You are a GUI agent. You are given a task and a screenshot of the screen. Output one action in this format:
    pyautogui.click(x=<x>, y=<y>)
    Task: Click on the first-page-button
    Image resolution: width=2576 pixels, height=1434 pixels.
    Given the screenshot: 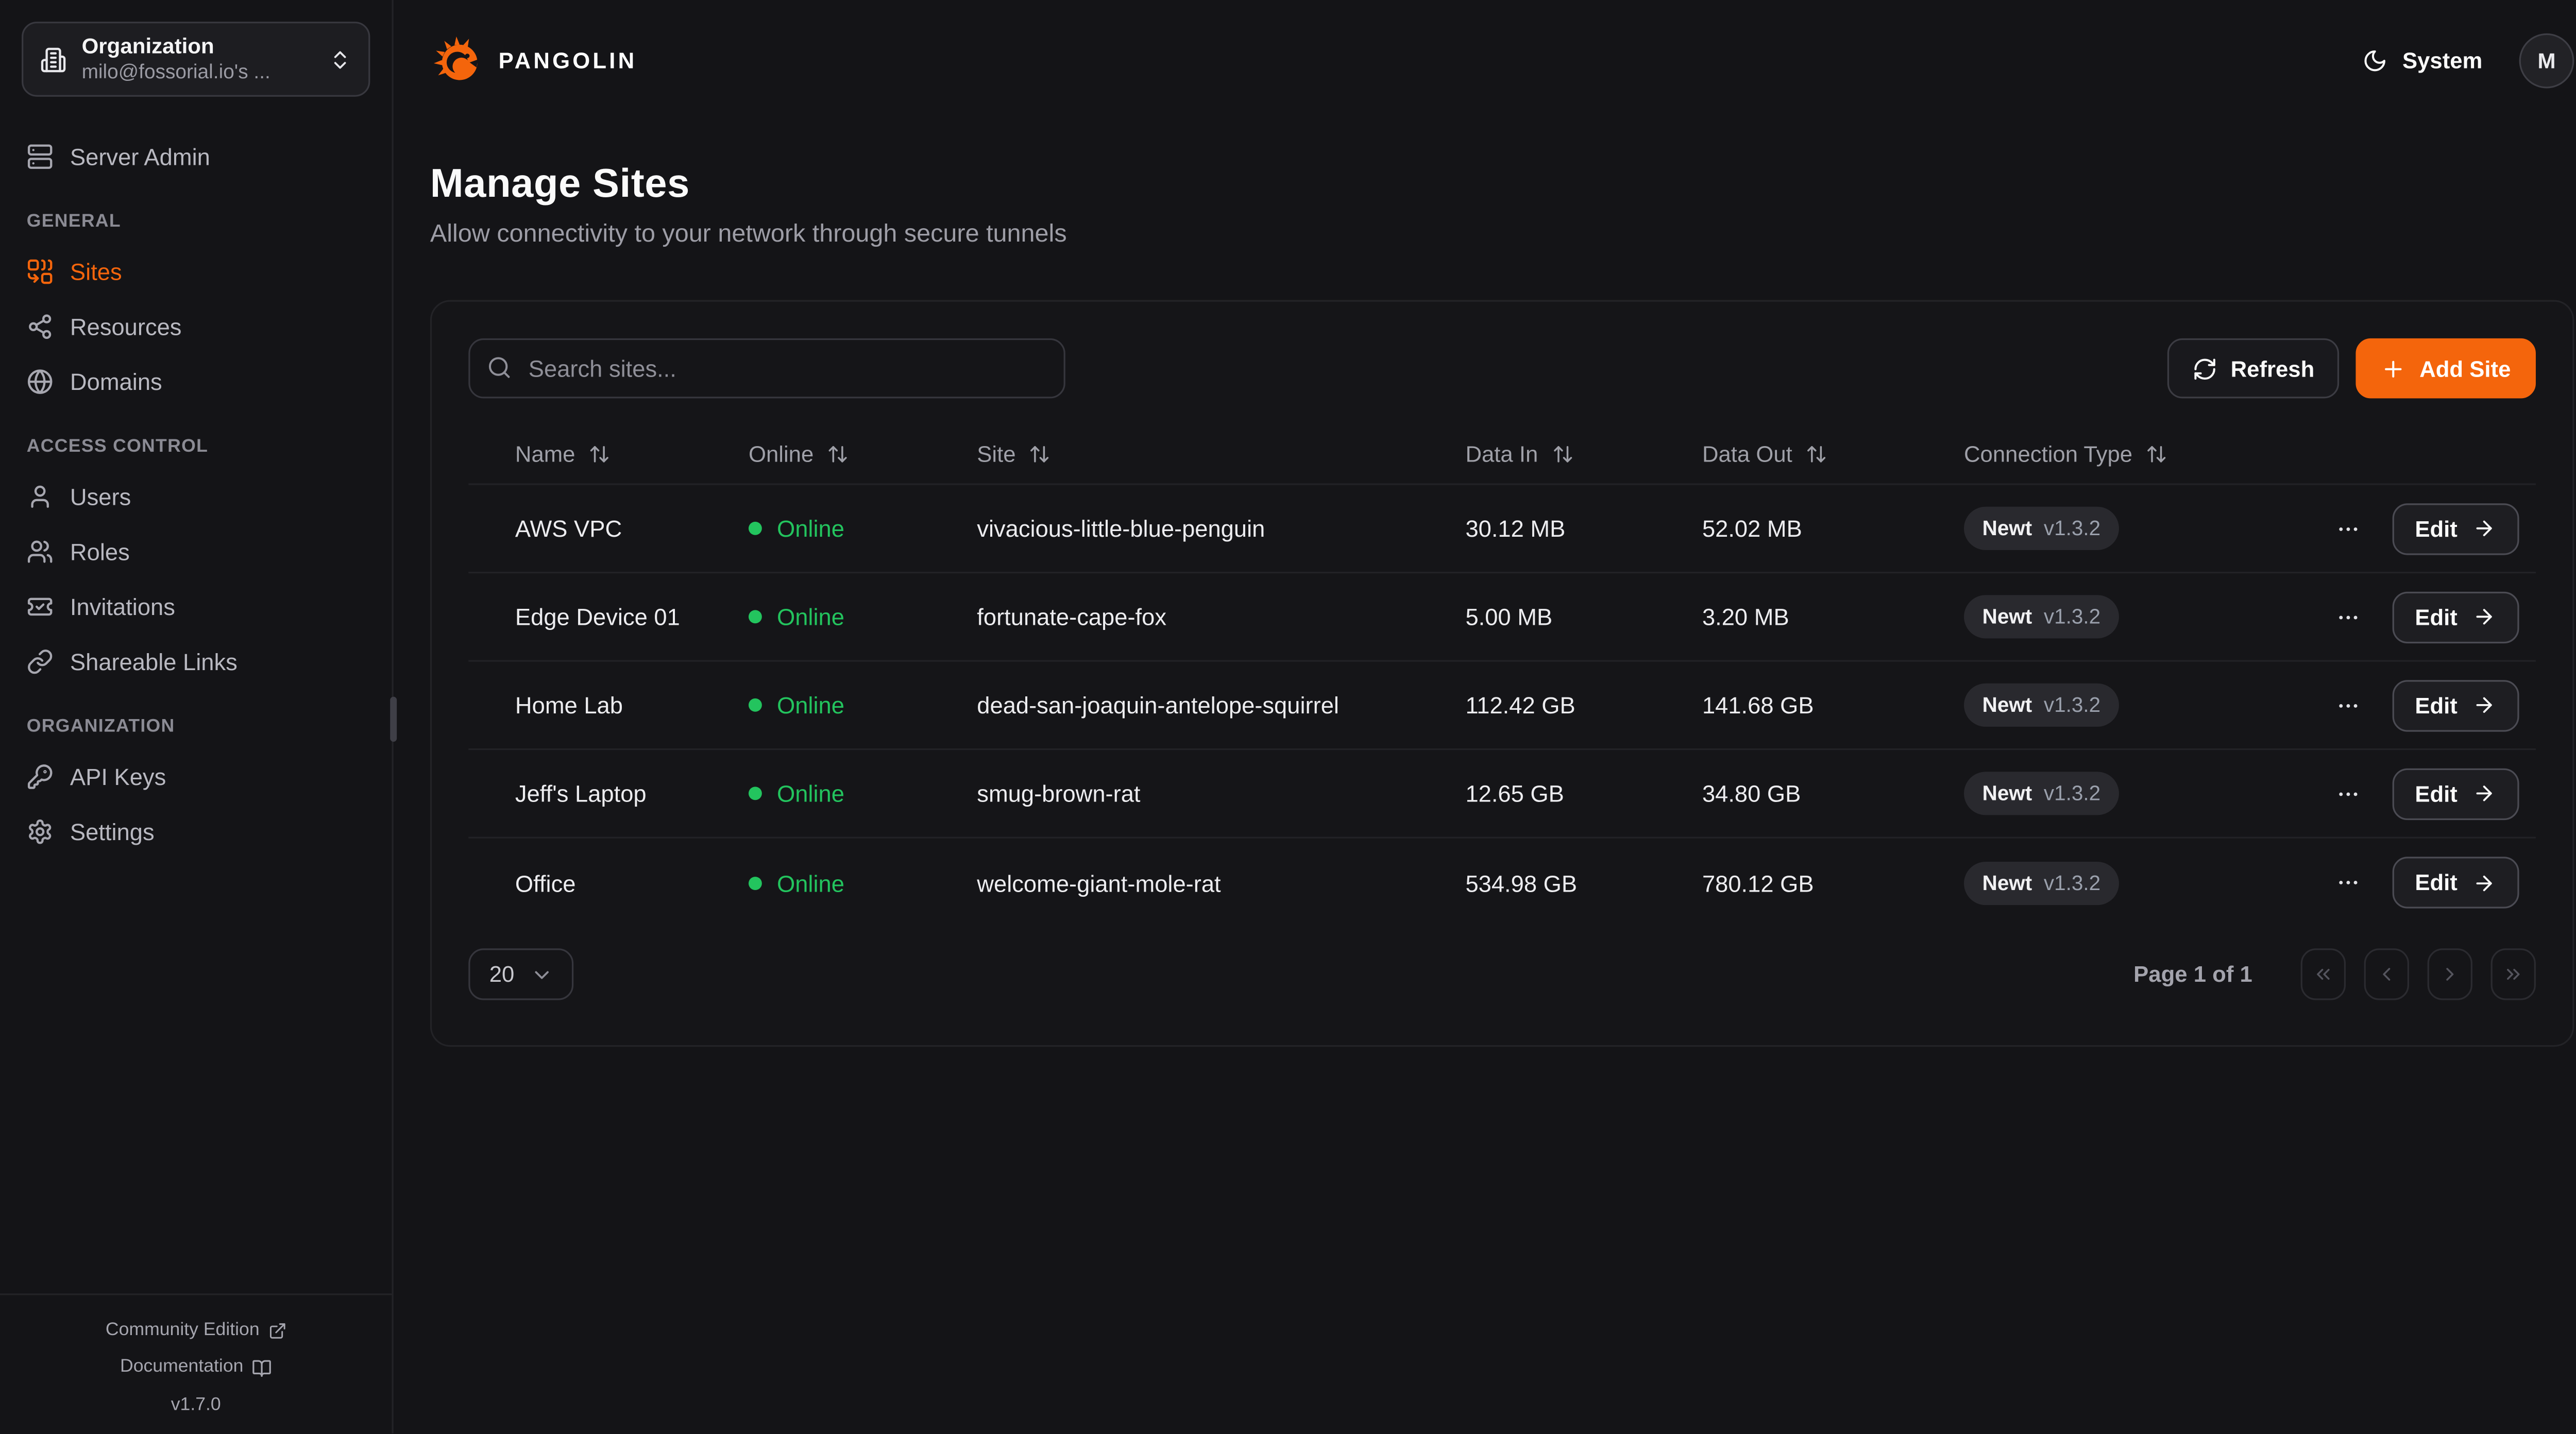 What is the action you would take?
    pyautogui.click(x=2323, y=974)
    